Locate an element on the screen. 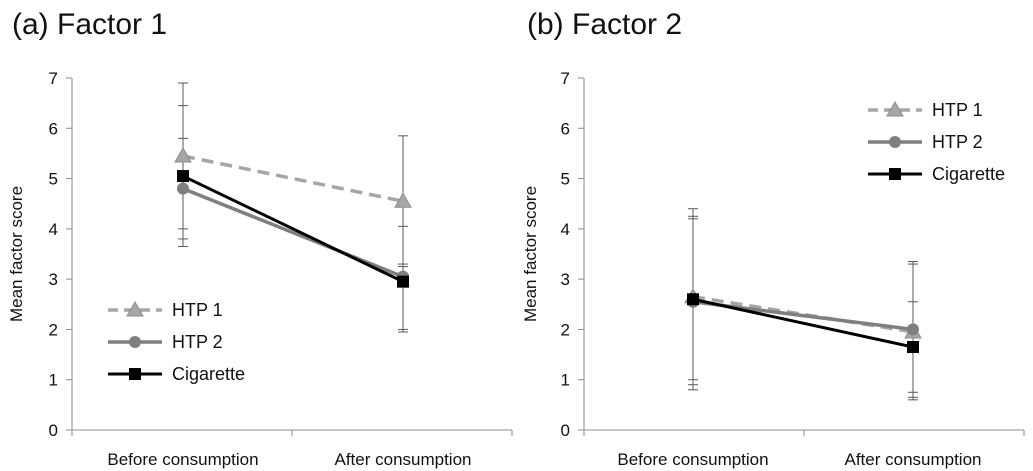  chart-title-factor2: (b) Factor 2 is located at coordinates (605, 24).